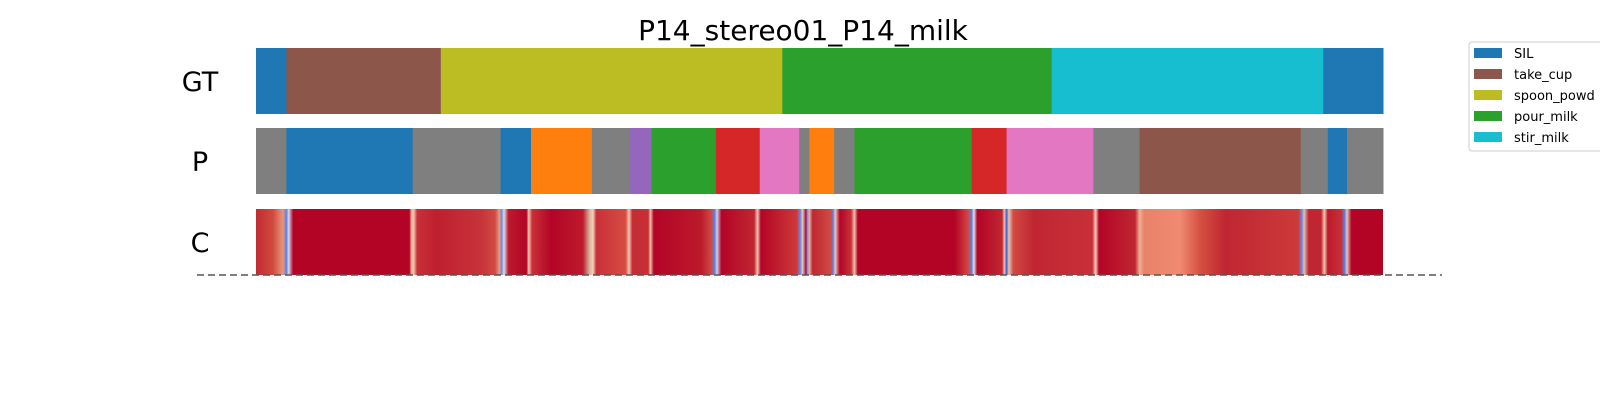 Image resolution: width=1600 pixels, height=400 pixels. What do you see at coordinates (803, 30) in the screenshot?
I see `chart-title: P14_stereo01_P14_milk` at bounding box center [803, 30].